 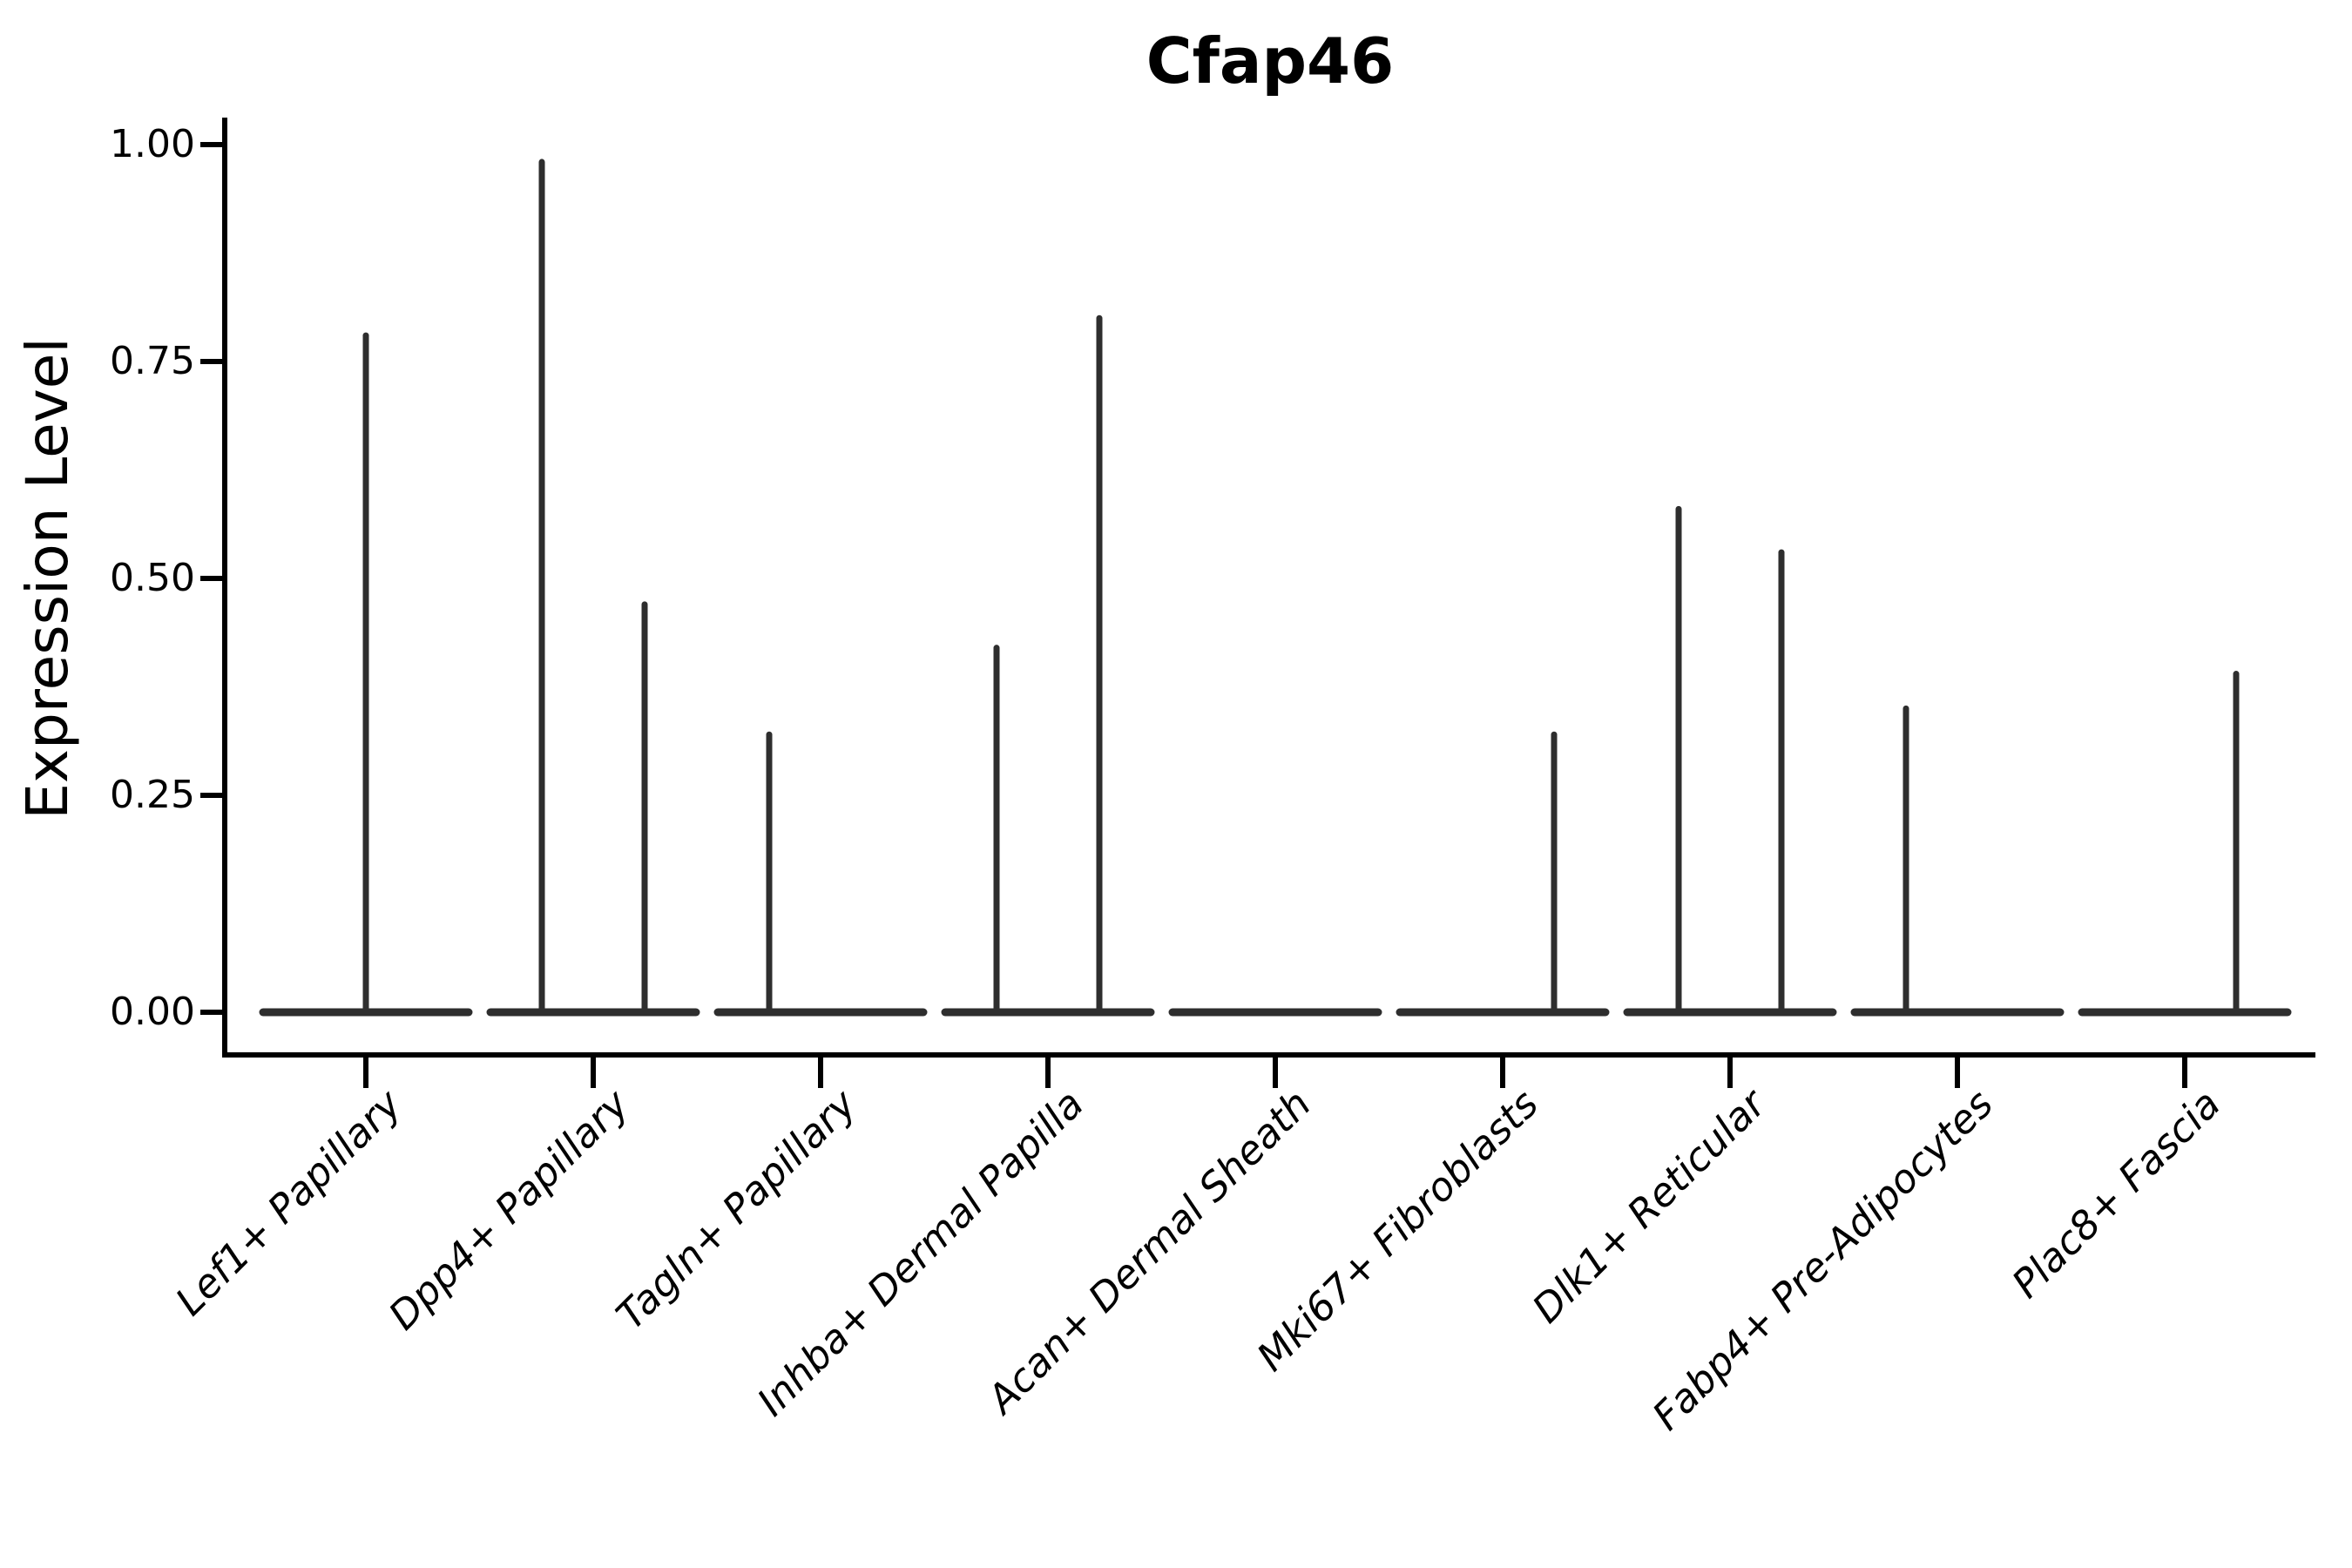 I want to click on y-tick-label: 0.50, so click(x=152, y=578).